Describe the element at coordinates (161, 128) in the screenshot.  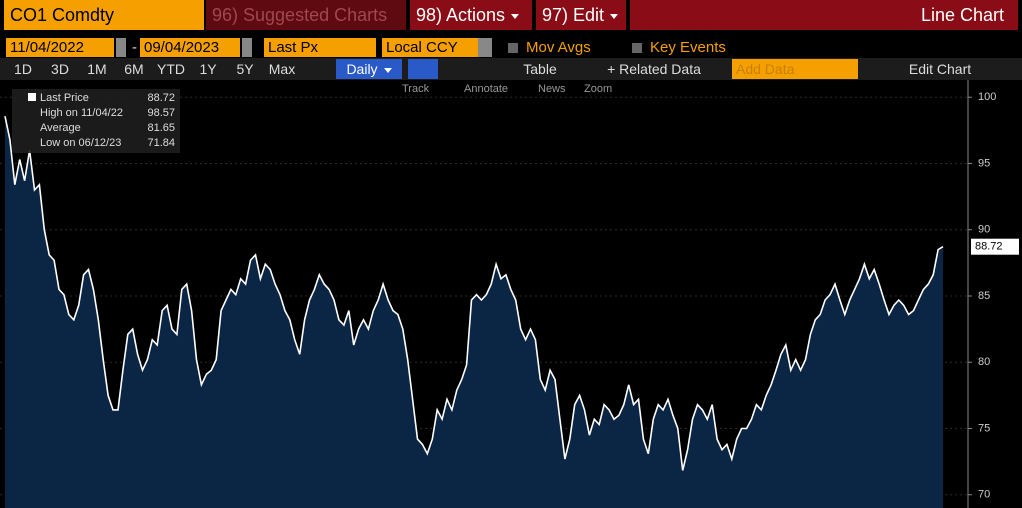
I see `legend-value: 81.65` at that location.